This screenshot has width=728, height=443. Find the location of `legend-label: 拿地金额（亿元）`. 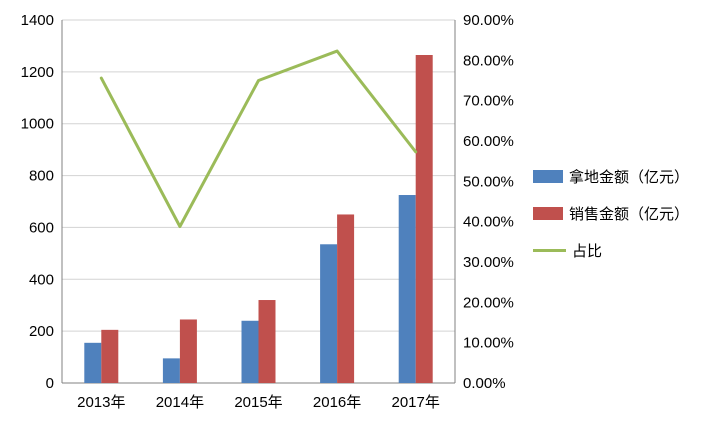

legend-label: 拿地金额（亿元） is located at coordinates (629, 177).